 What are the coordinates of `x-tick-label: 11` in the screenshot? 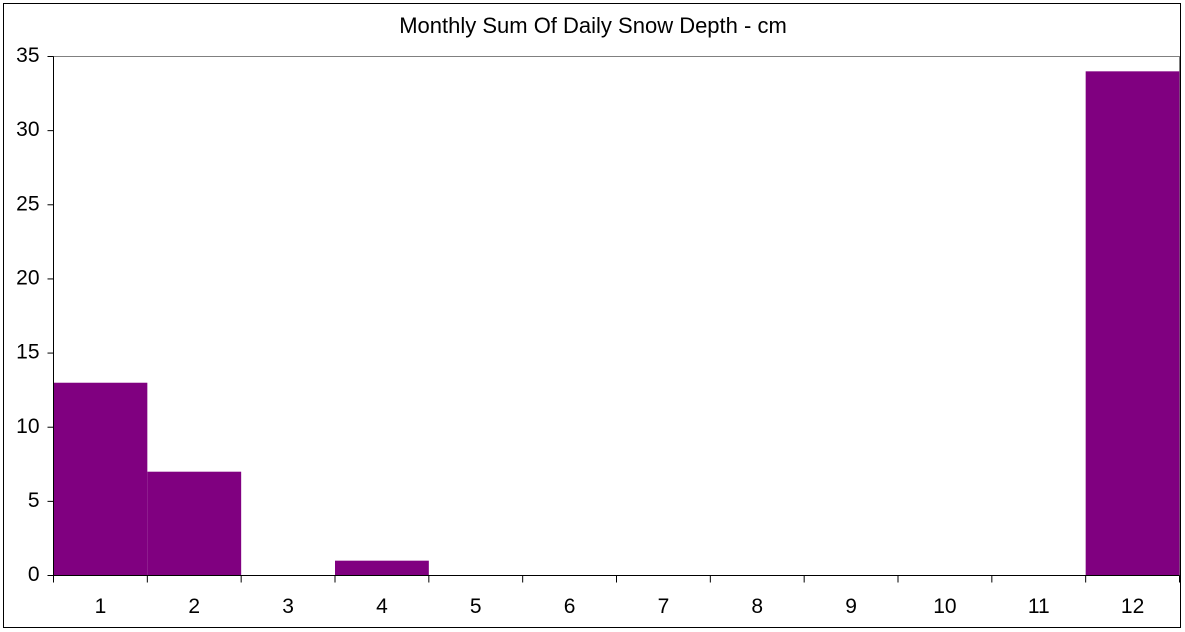 It's located at (1039, 606).